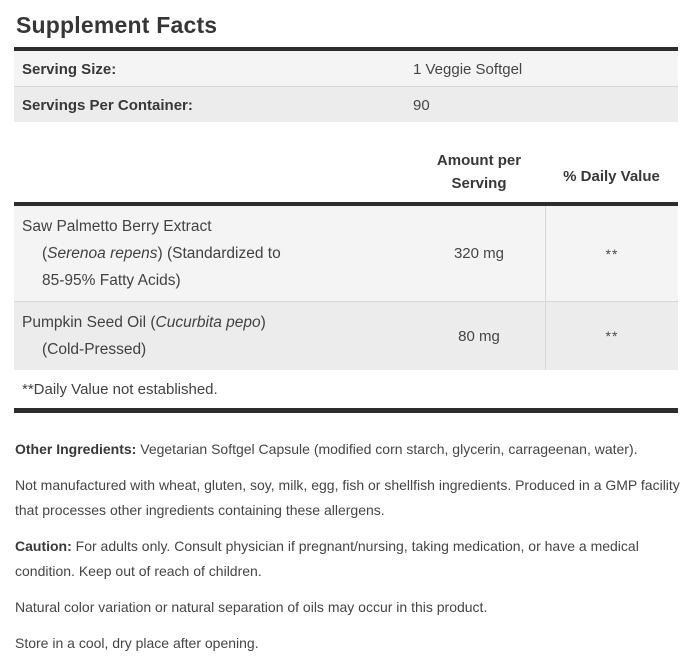 This screenshot has height=656, width=692. What do you see at coordinates (421, 105) in the screenshot?
I see `serving-row-value: 90` at bounding box center [421, 105].